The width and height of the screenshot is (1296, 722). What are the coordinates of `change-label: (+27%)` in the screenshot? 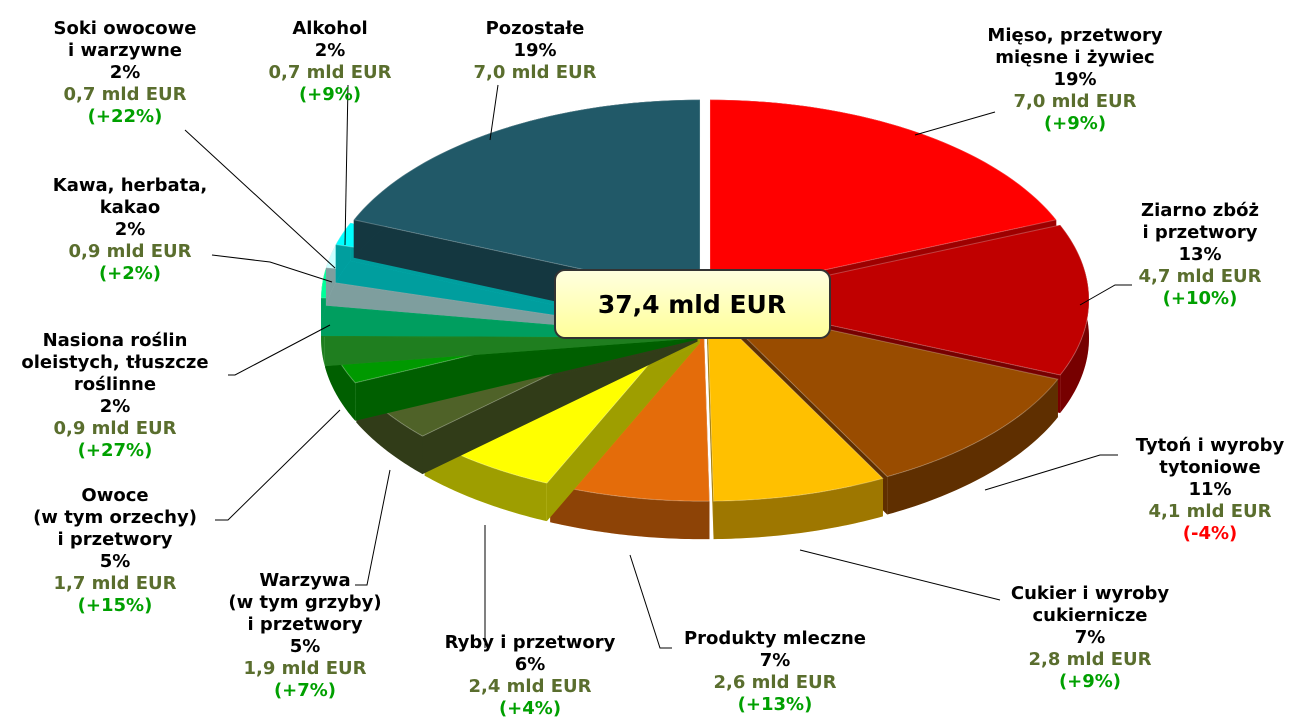 It's located at (115, 450).